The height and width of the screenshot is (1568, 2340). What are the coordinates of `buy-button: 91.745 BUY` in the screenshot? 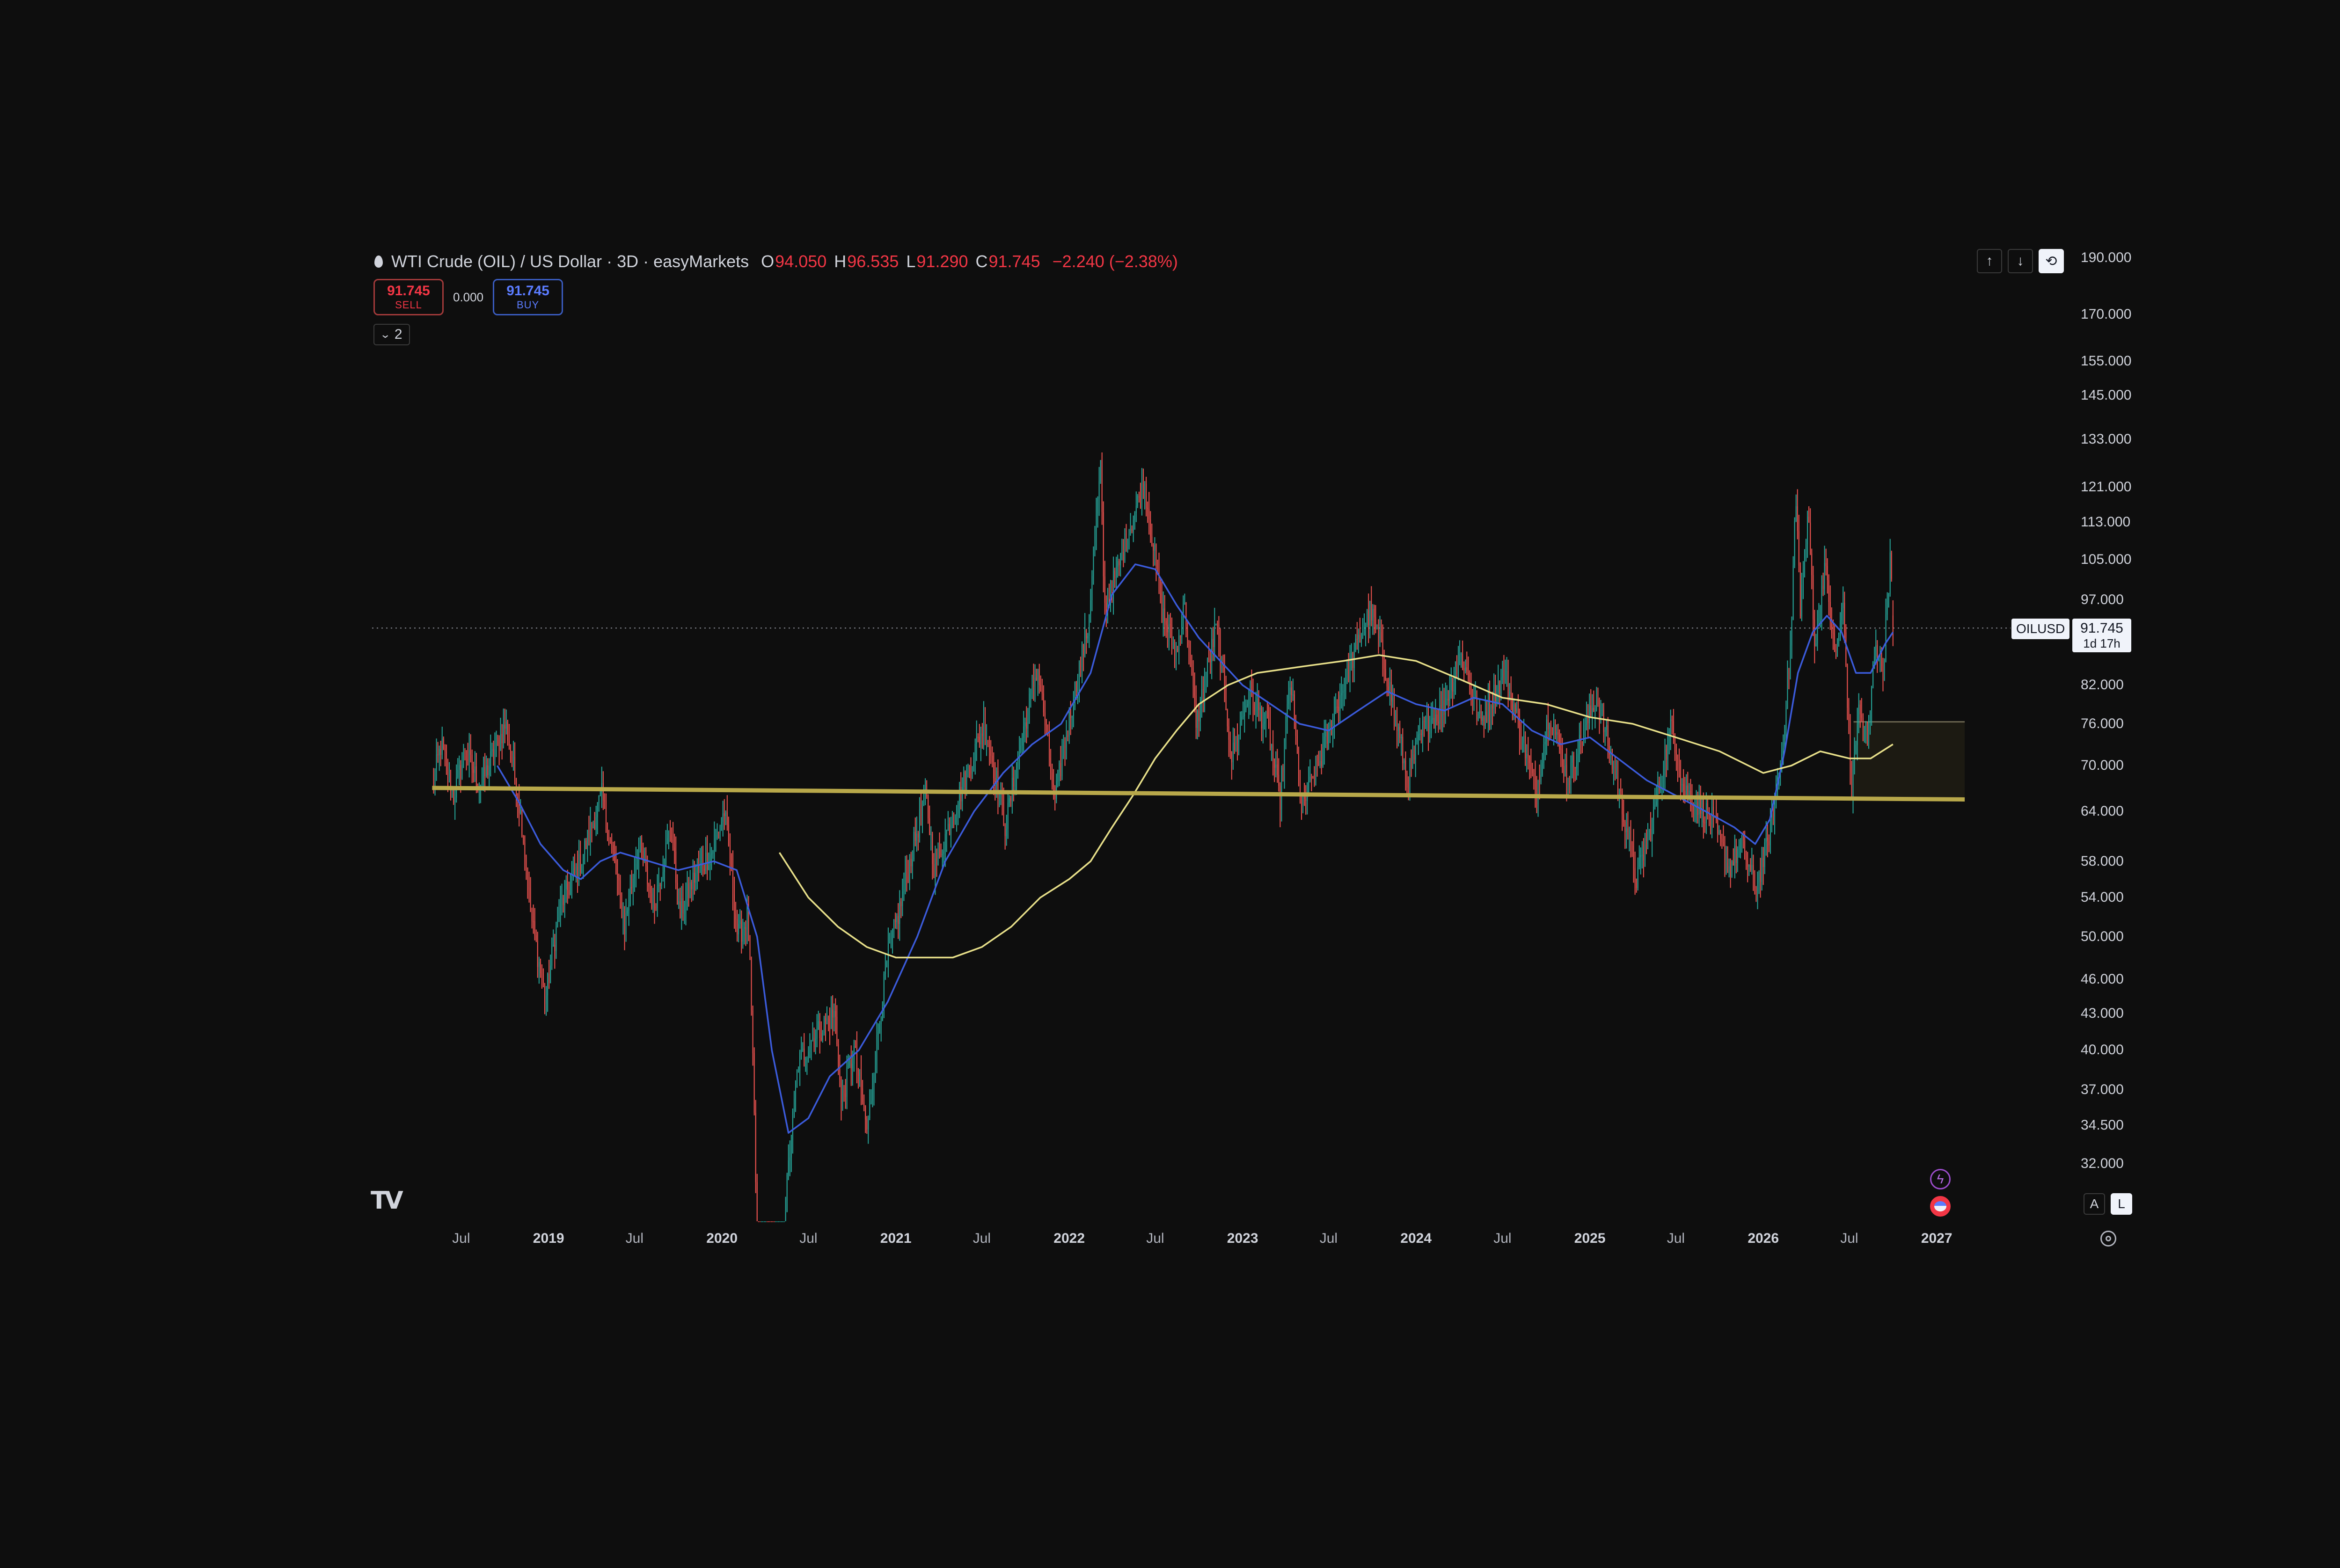 It's located at (528, 297).